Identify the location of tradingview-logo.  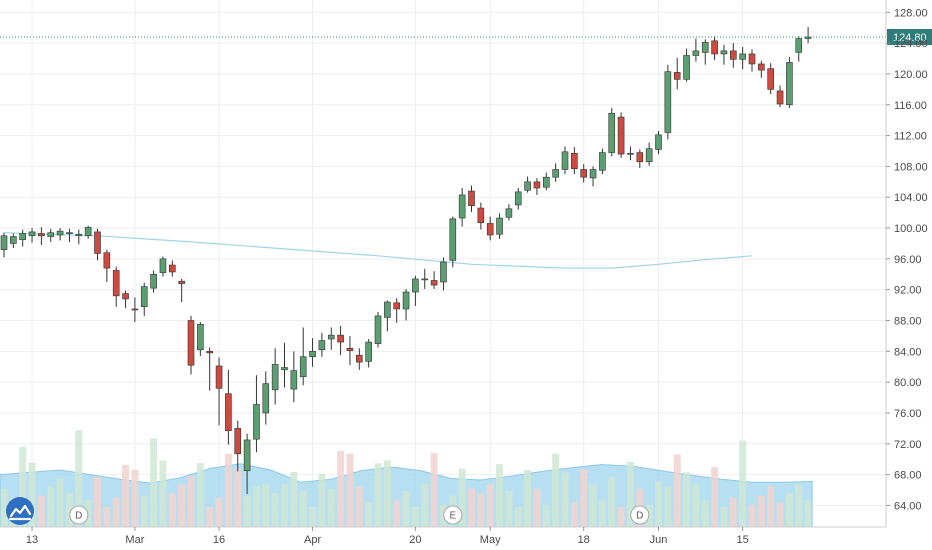
(20, 511).